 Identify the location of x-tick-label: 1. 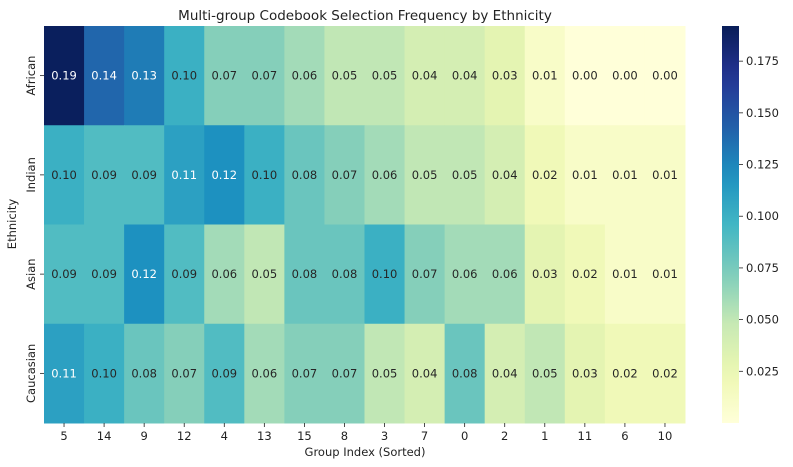
(544, 436).